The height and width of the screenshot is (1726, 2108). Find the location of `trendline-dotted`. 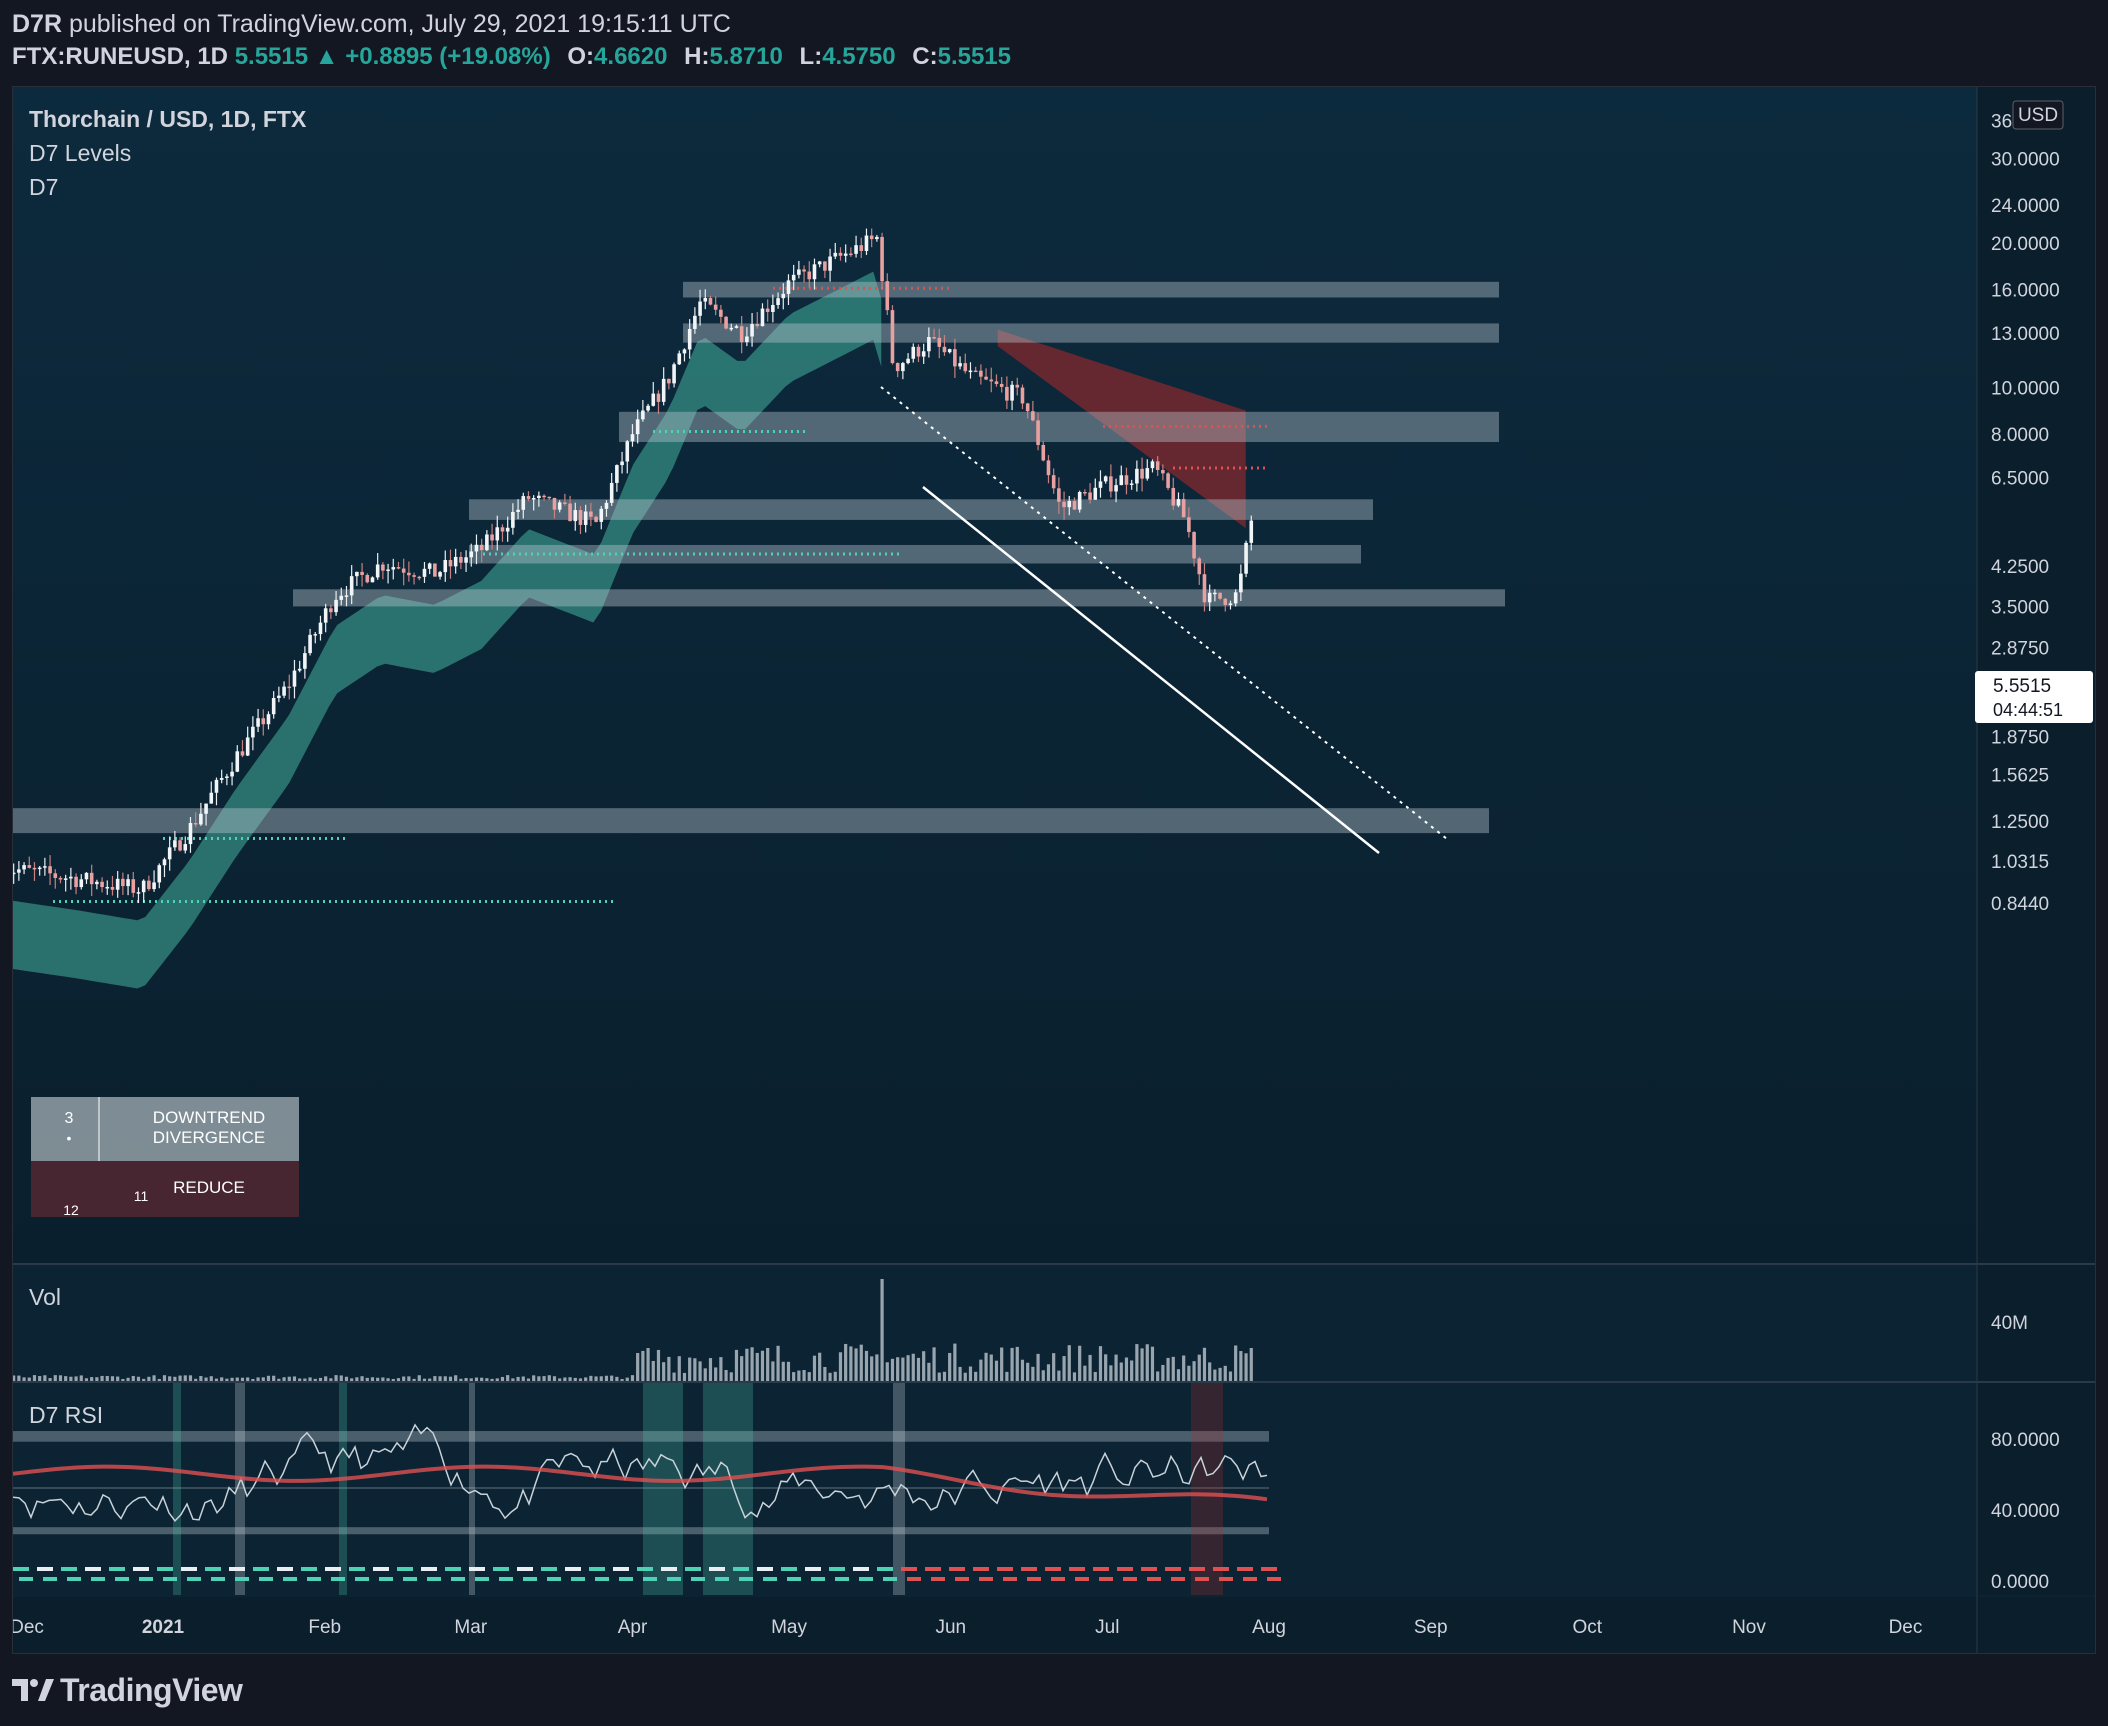

trendline-dotted is located at coordinates (1164, 613).